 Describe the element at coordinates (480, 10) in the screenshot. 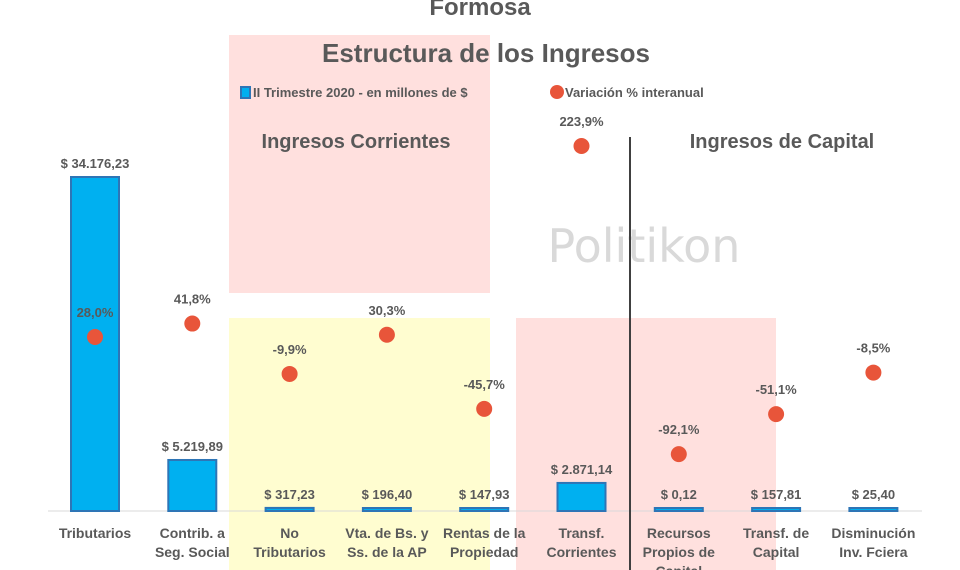

I see `super-title: Formosa` at that location.